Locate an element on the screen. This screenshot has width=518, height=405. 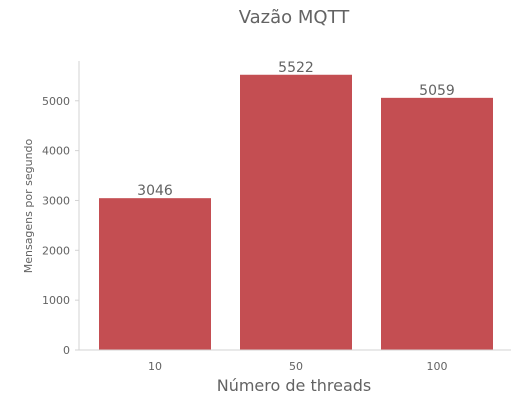
data-label: 5522 is located at coordinates (296, 68).